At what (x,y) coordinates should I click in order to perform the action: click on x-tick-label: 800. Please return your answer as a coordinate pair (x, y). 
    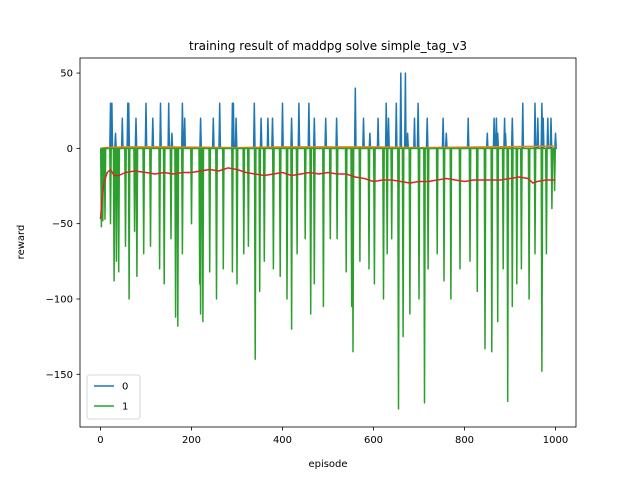
    Looking at the image, I should click on (464, 440).